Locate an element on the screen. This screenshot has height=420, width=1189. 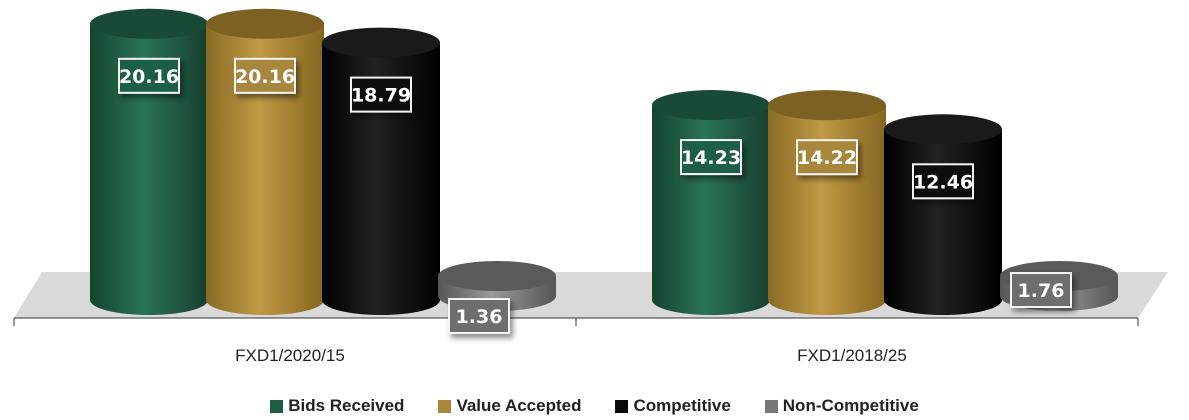
data-label: 1.76 is located at coordinates (1041, 290).